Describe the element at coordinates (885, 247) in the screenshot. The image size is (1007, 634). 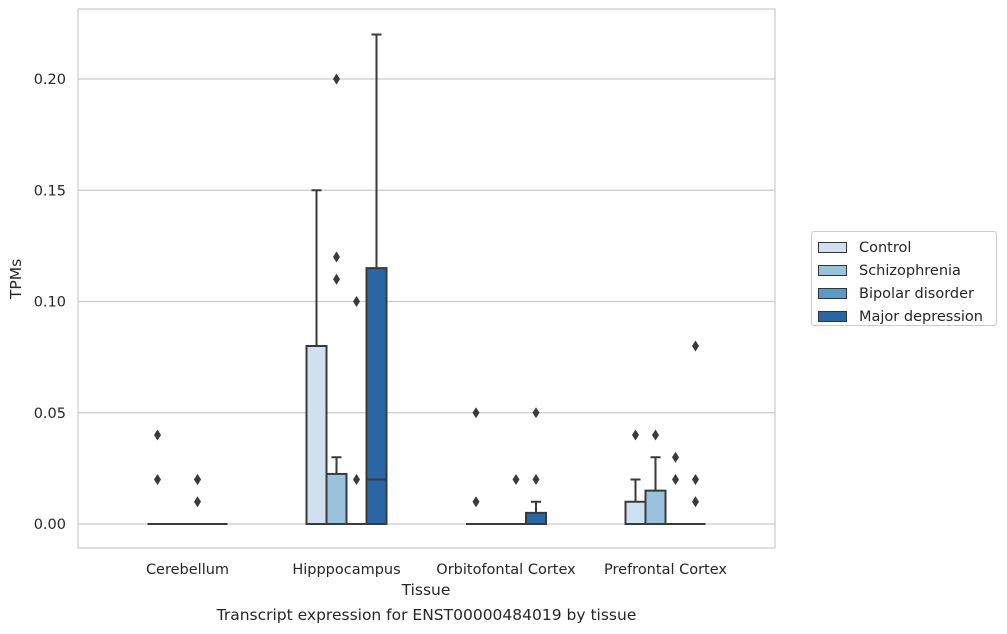
I see `legend-label: Control` at that location.